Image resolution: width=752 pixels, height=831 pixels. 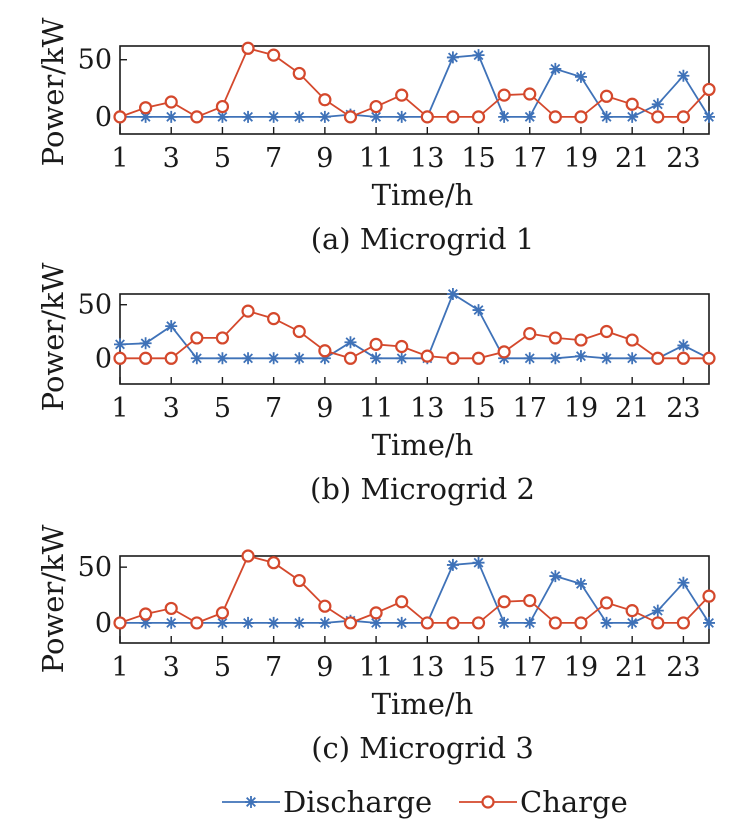 I want to click on legend-charge-marker, so click(x=488, y=802).